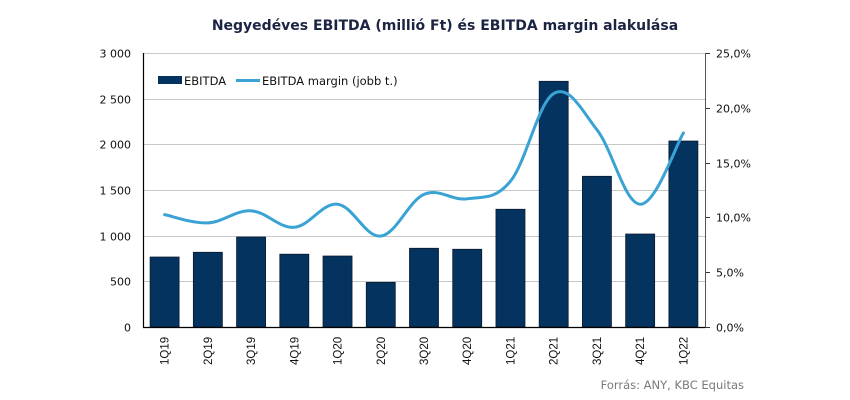 This screenshot has width=850, height=400. What do you see at coordinates (116, 191) in the screenshot?
I see `left-tick-label: 1 500` at bounding box center [116, 191].